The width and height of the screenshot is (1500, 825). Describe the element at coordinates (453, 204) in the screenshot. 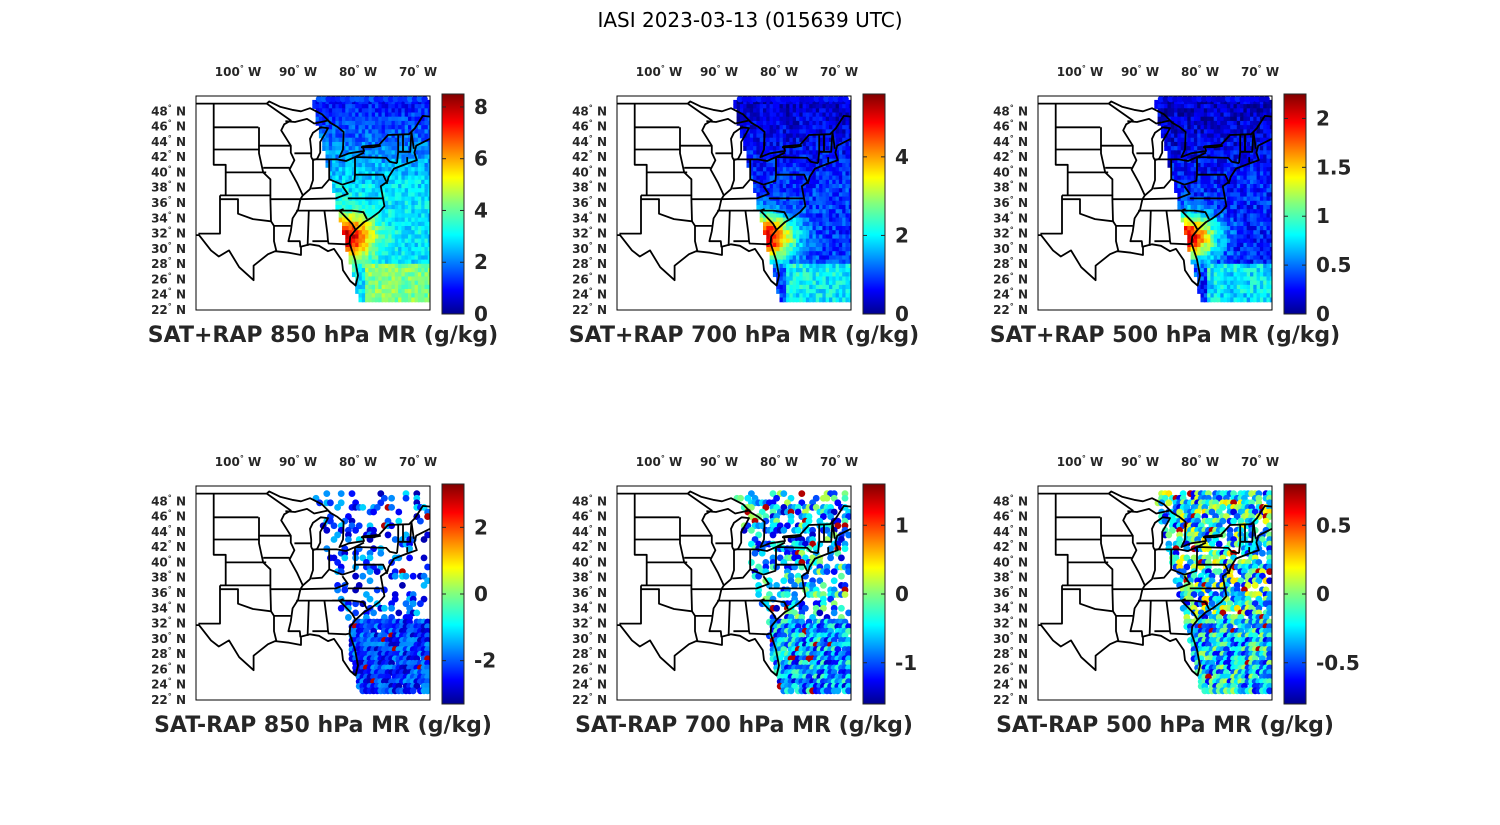

I see `colorbar-frame` at that location.